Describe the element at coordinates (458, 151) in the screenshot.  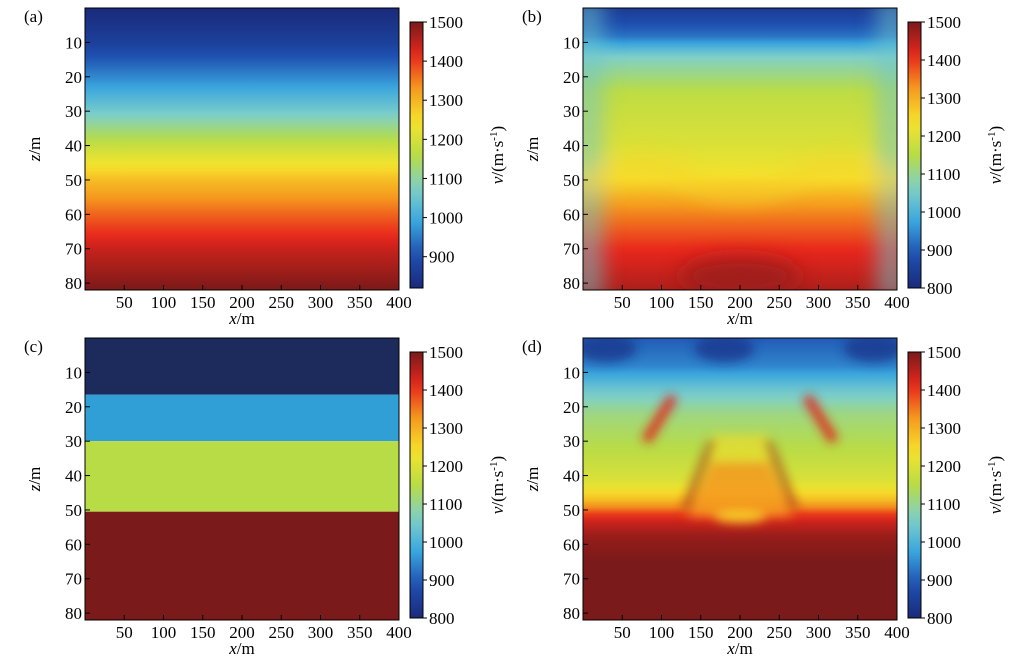
I see `colorbar: 900 1000 1100 1200 1300 1400 1500 v/(m·s-1)` at that location.